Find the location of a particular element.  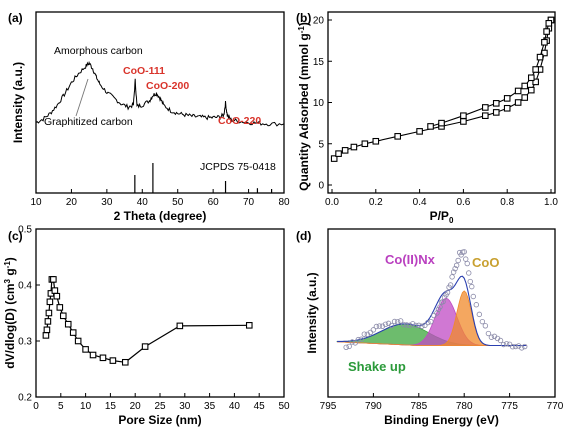

annotation-coo-111: CoO-111 is located at coordinates (144, 71).